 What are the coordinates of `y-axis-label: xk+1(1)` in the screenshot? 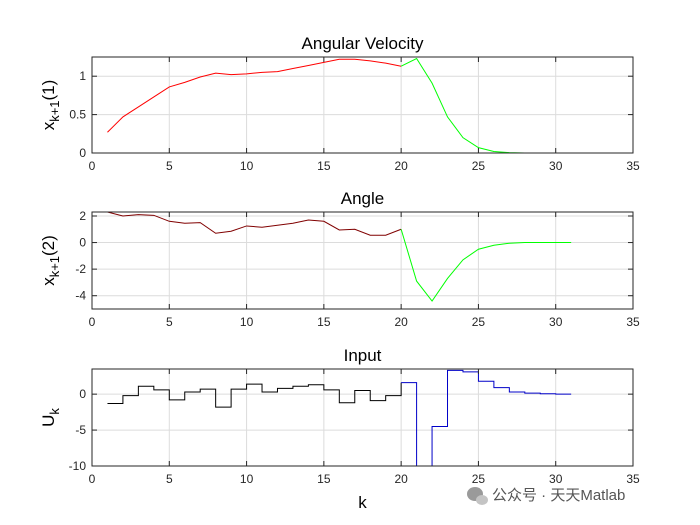 It's located at (50, 105).